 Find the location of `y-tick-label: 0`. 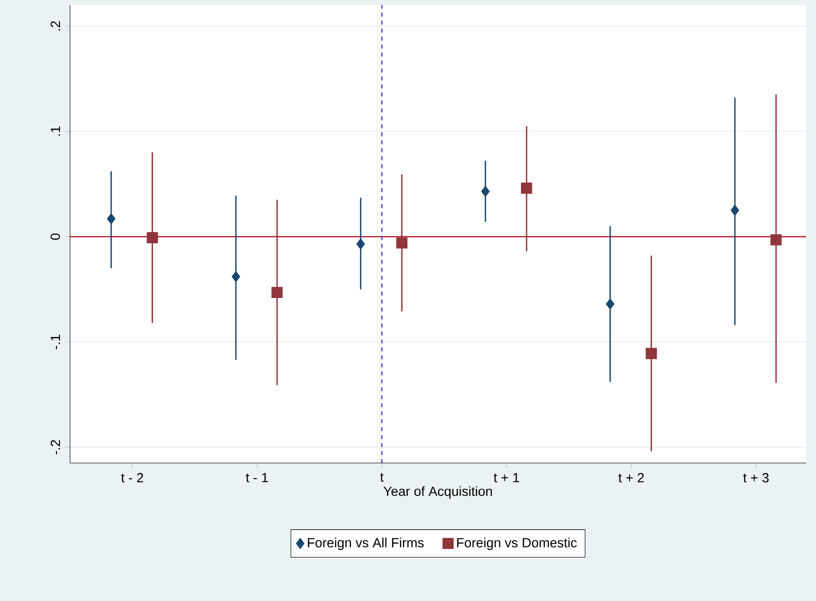

y-tick-label: 0 is located at coordinates (55, 236).